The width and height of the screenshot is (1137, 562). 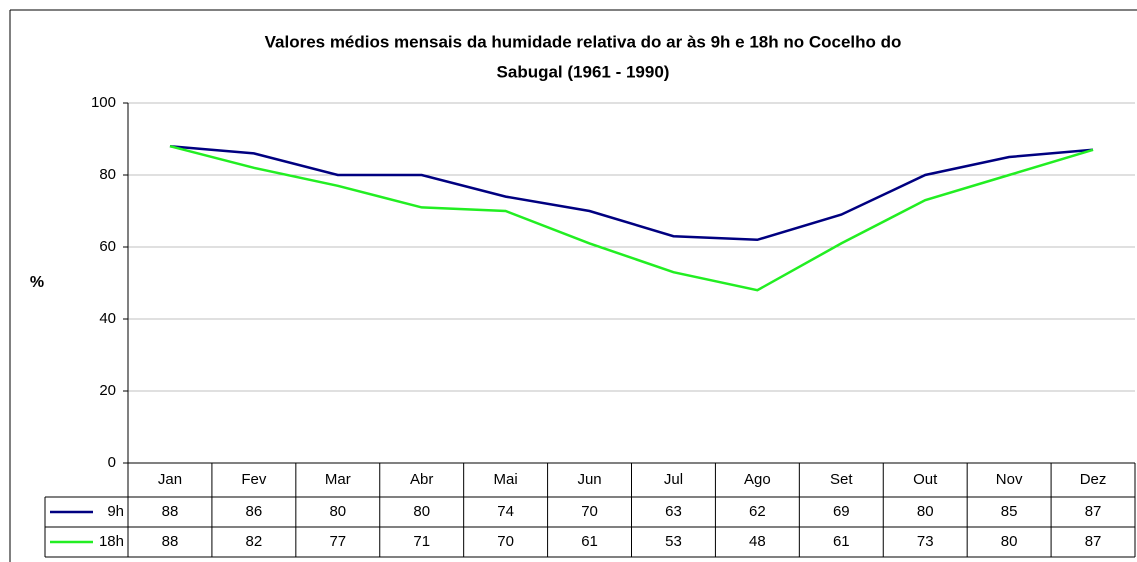 I want to click on table-value: 82, so click(x=254, y=541).